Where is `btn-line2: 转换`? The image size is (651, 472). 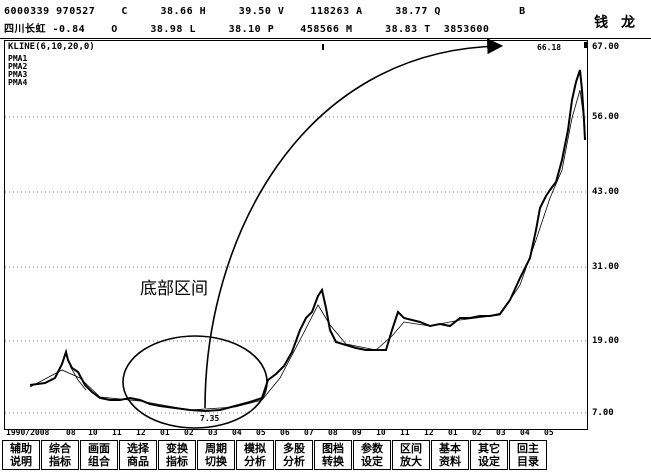
btn-line2: 转换 is located at coordinates (333, 461).